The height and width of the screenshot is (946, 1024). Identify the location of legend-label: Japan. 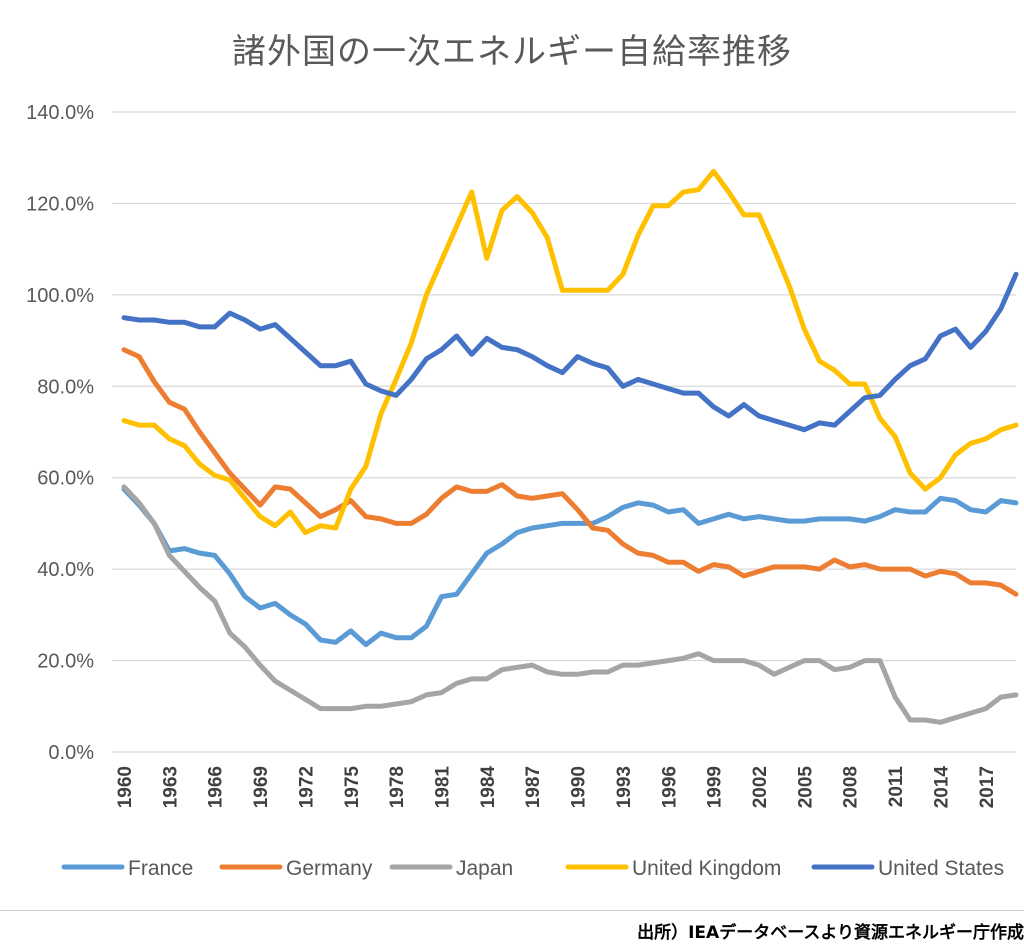
(484, 868).